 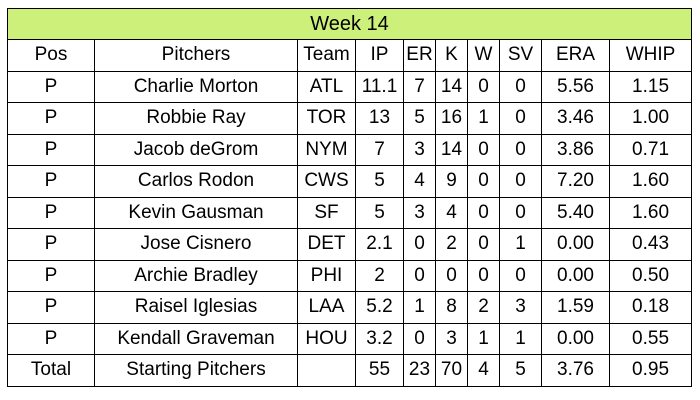 What do you see at coordinates (520, 55) in the screenshot?
I see `column-header-sv: SV` at bounding box center [520, 55].